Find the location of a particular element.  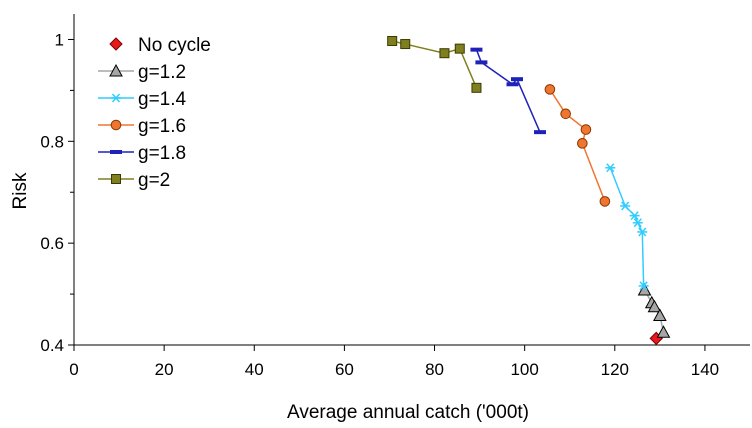

legend-item: No cycle is located at coordinates (160, 45).